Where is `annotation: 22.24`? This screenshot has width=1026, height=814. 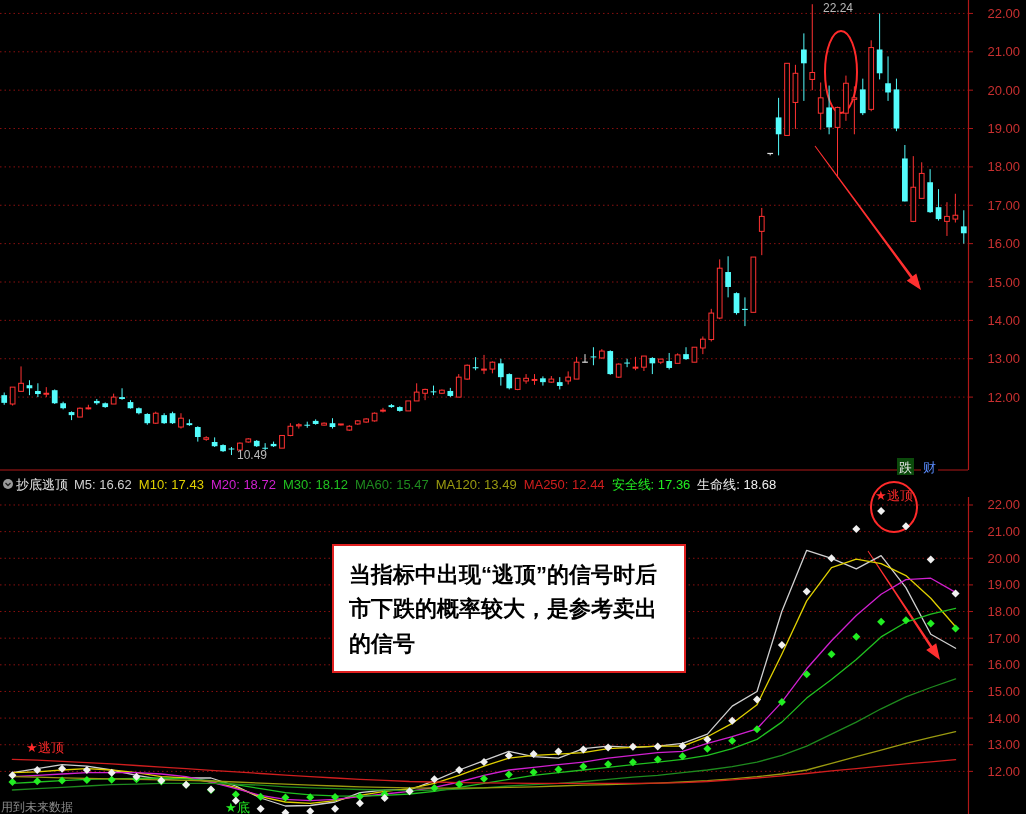
annotation: 22.24 is located at coordinates (838, 8).